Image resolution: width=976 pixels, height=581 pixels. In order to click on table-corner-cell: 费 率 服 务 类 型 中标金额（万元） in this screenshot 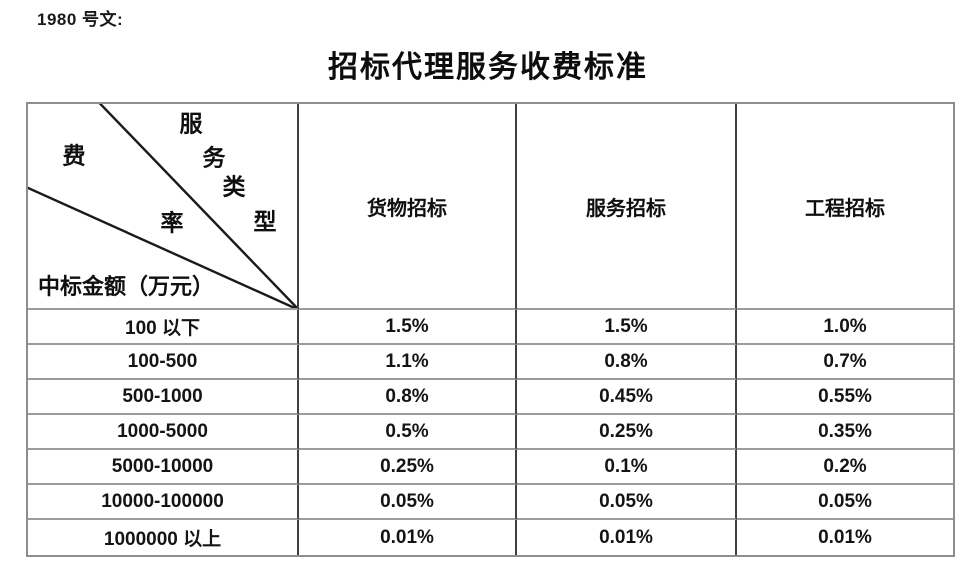, I will do `click(163, 207)`.